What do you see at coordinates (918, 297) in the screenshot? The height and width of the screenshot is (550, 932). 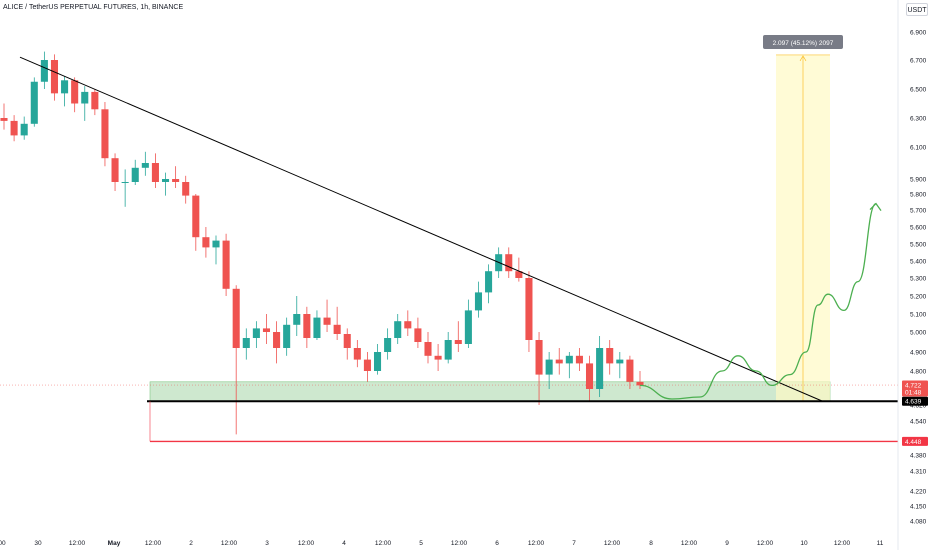 I see `price-tick-label: 5.200` at bounding box center [918, 297].